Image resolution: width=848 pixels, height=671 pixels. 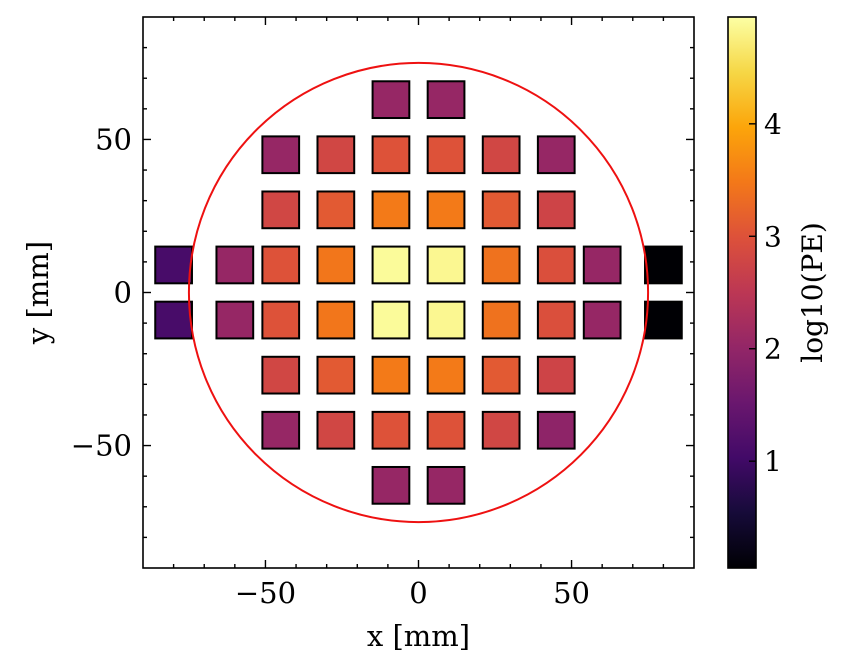 What do you see at coordinates (773, 461) in the screenshot?
I see `colorbar-tick-label: 1` at bounding box center [773, 461].